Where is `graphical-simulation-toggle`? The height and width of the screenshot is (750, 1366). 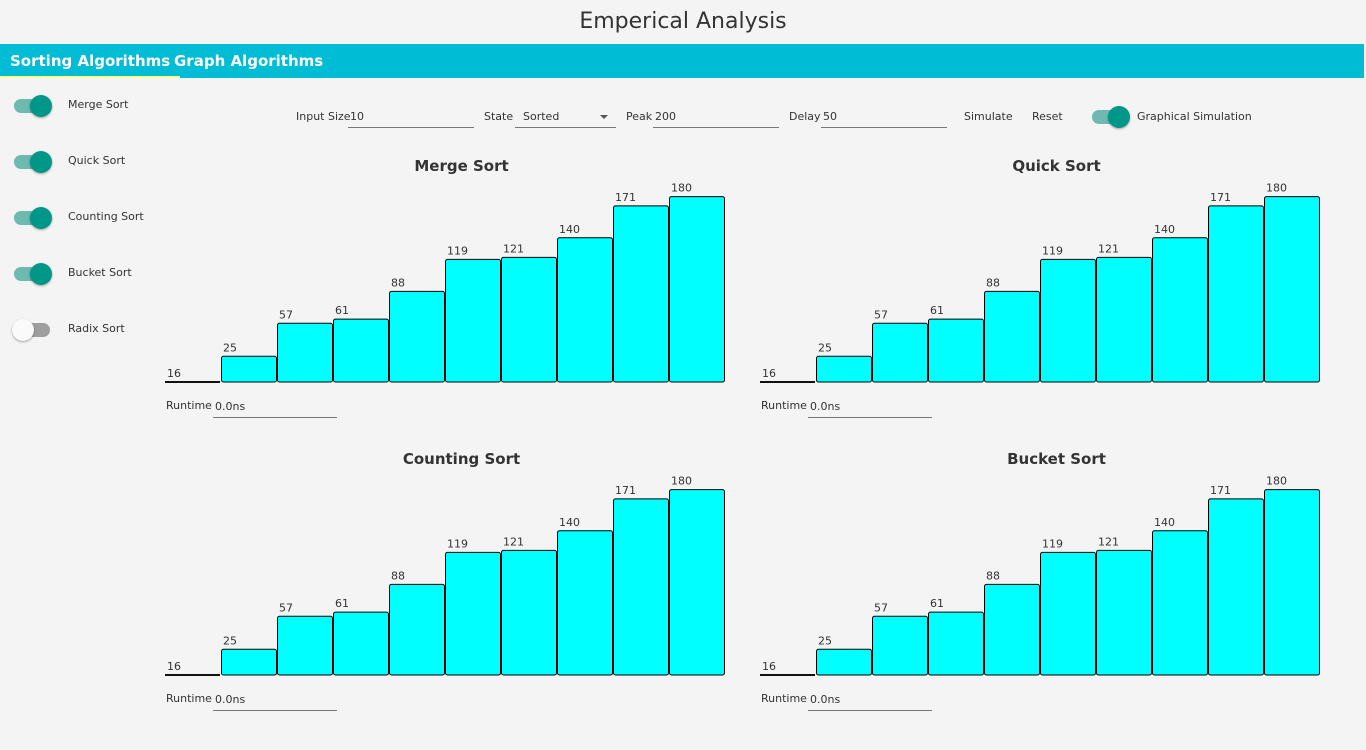
graphical-simulation-toggle is located at coordinates (1111, 117).